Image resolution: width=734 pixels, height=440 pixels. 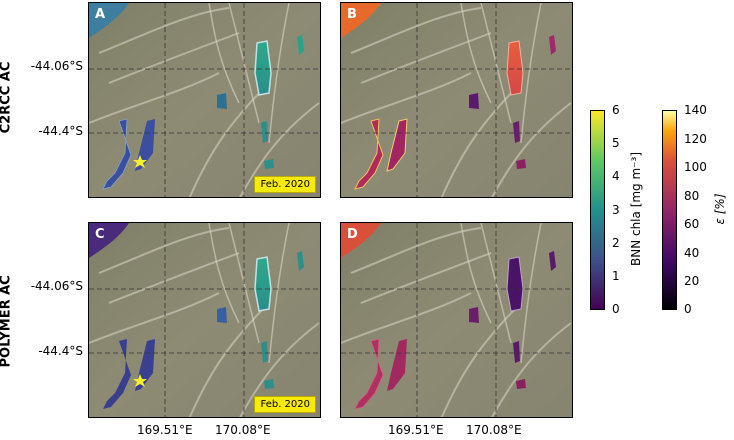 I want to click on row-label-c2rcc: C2RCC AC, so click(x=7, y=97).